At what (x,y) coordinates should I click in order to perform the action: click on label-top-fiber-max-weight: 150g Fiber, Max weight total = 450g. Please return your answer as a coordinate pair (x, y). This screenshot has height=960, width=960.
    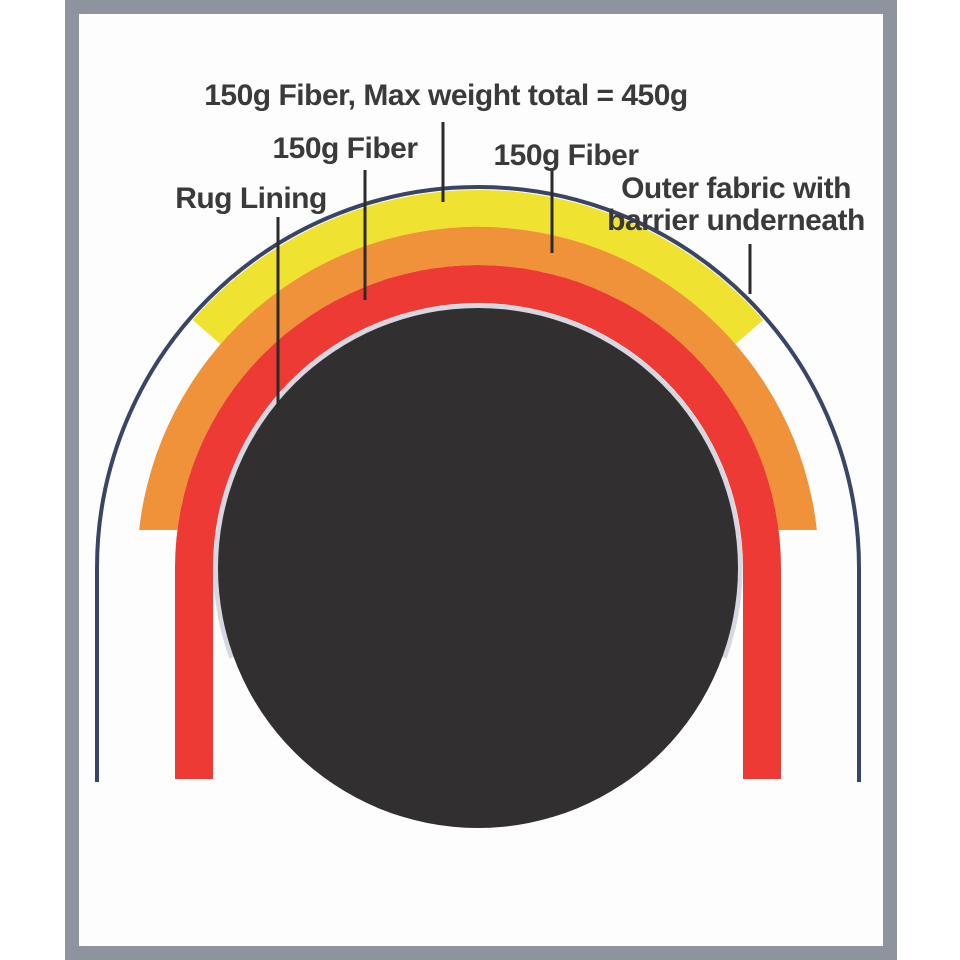
    Looking at the image, I should click on (446, 95).